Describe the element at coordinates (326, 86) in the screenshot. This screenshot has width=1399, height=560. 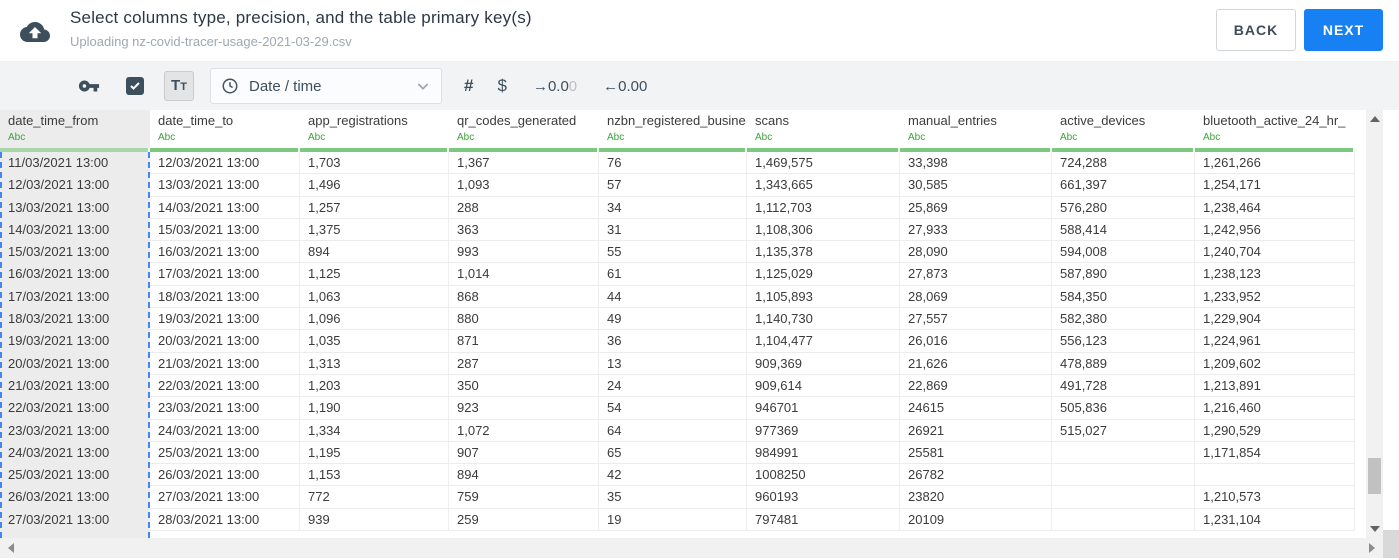
I see `column-type-dropdown: Date / time` at that location.